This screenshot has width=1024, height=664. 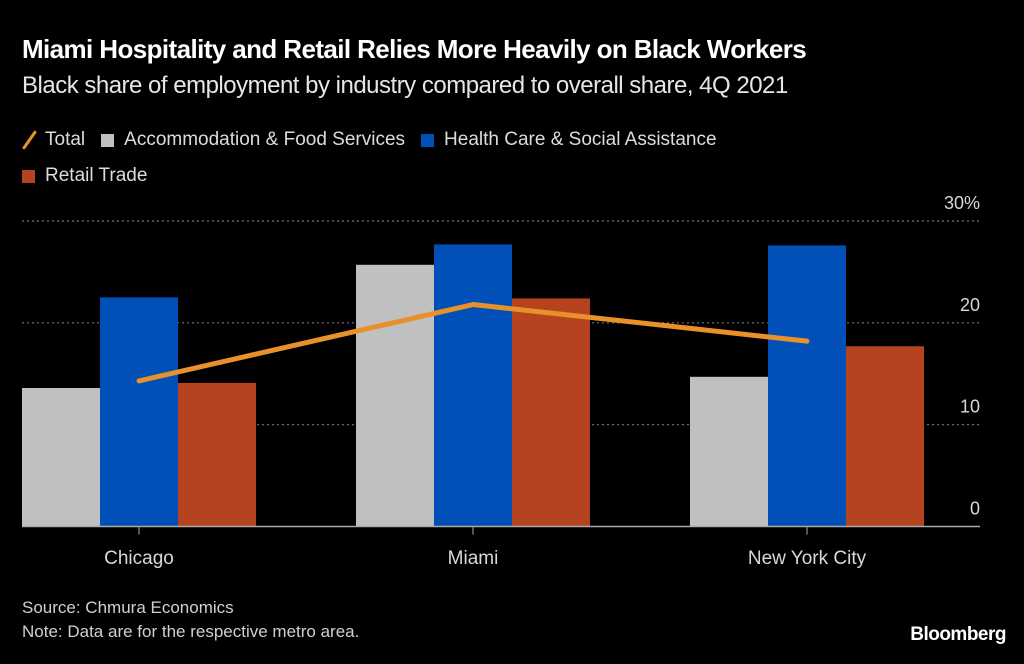 What do you see at coordinates (265, 139) in the screenshot?
I see `legend-label: Accommodation & Food Services` at bounding box center [265, 139].